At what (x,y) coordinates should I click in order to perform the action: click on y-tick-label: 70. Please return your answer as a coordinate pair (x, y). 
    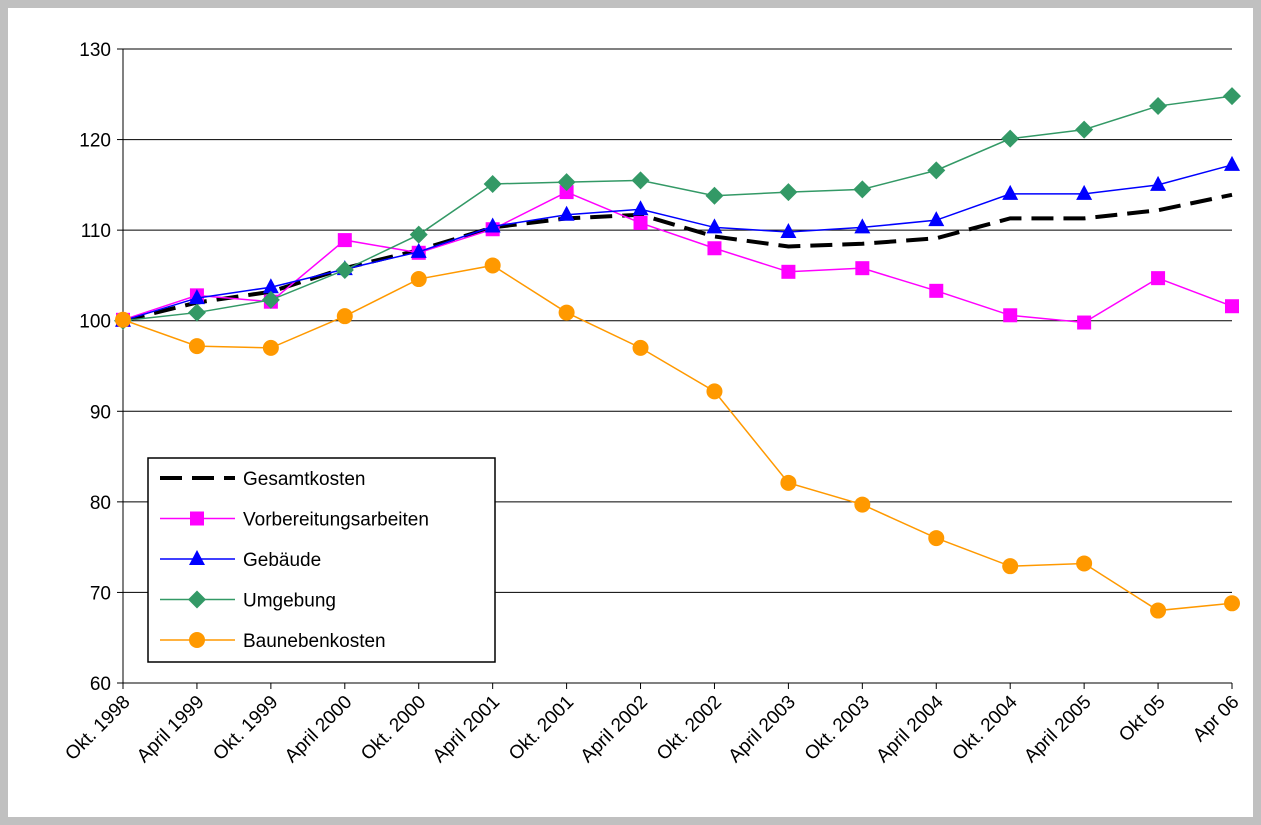
    Looking at the image, I should click on (100, 593).